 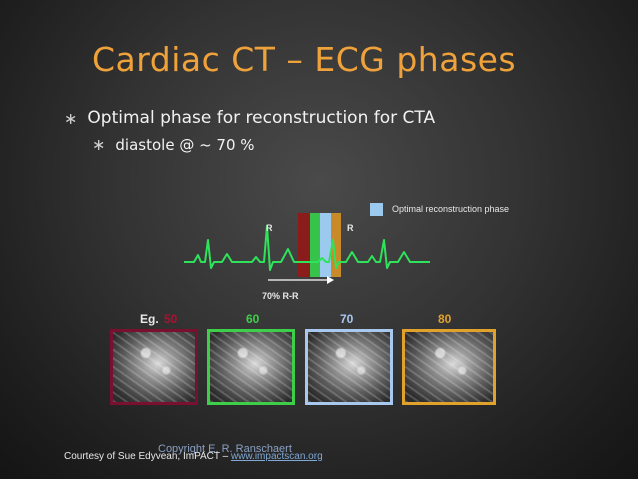 What do you see at coordinates (445, 319) in the screenshot?
I see `phase-label-80: 80` at bounding box center [445, 319].